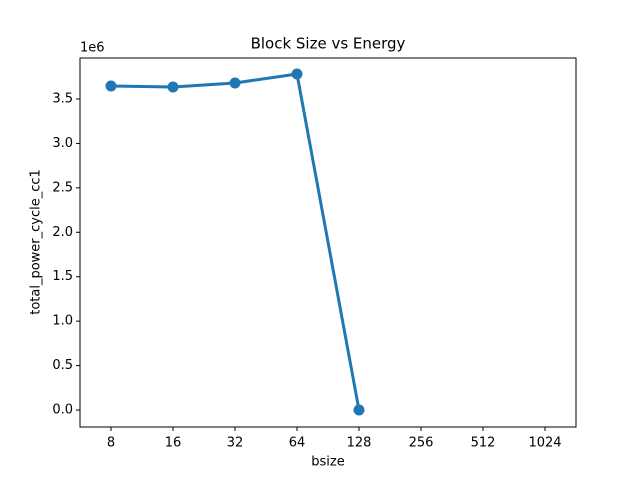 This screenshot has height=480, width=640. I want to click on y-tick-label: 2.0, so click(62, 232).